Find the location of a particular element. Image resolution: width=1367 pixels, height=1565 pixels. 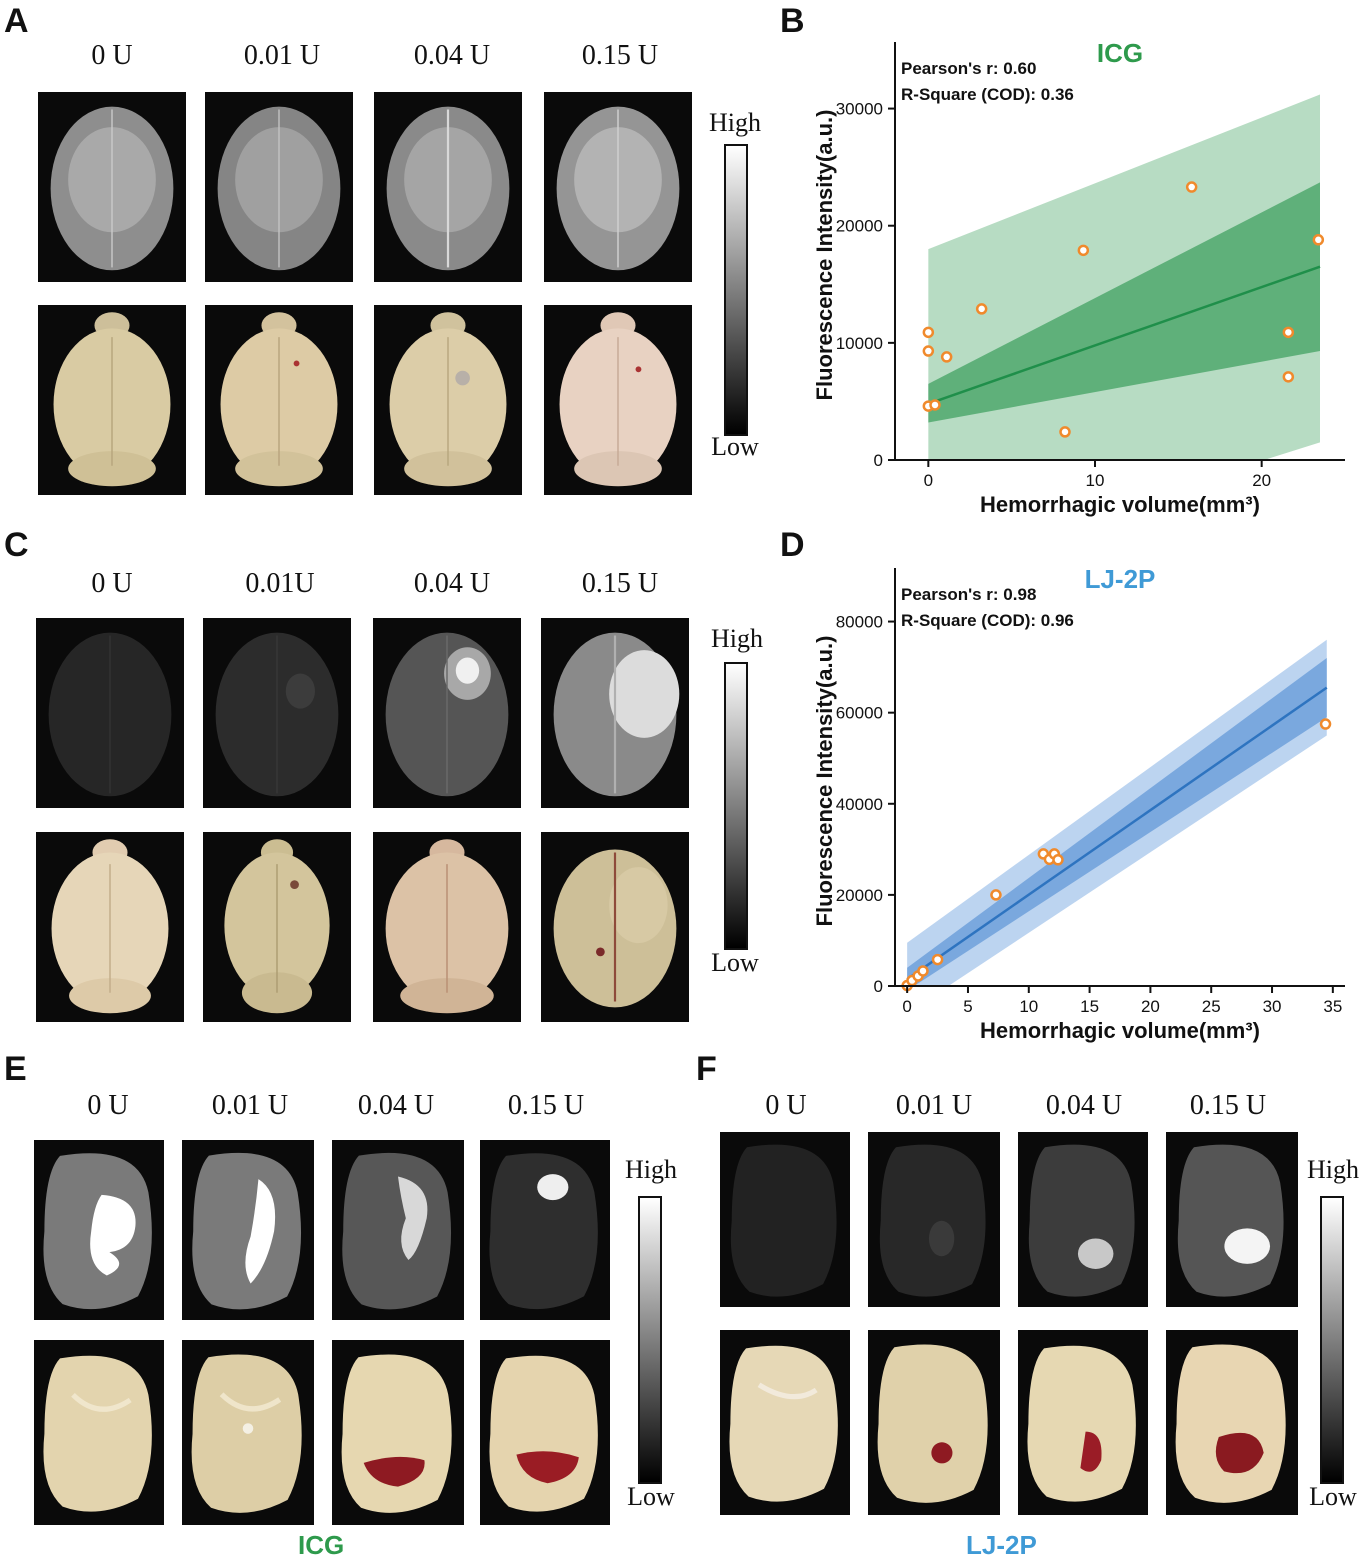

panel-f-conc-0: 0 U is located at coordinates (786, 1105).